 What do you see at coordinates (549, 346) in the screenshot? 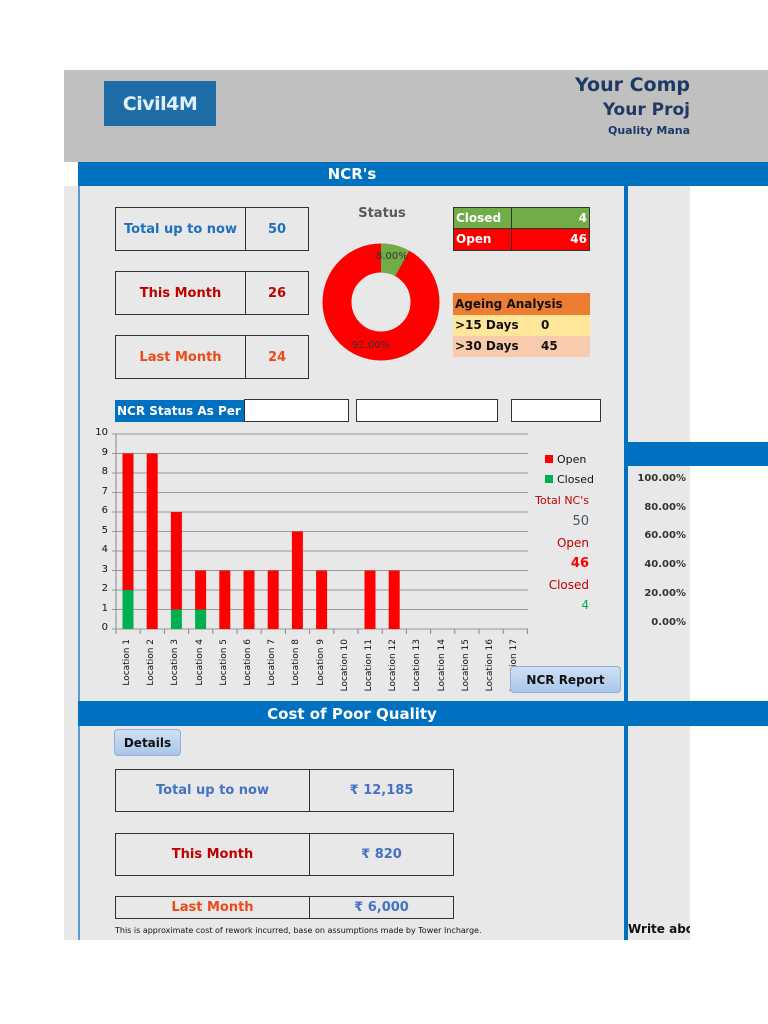
I see `value: 45` at bounding box center [549, 346].